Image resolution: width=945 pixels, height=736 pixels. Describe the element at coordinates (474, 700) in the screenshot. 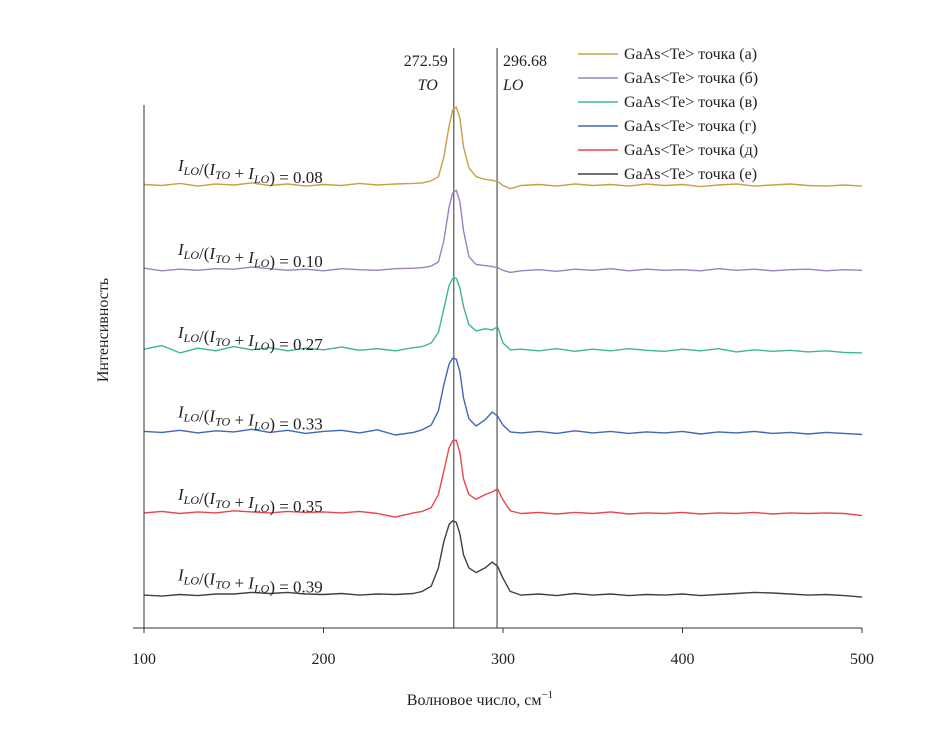

I see `x-axis-label-text: Волновое число, см` at that location.